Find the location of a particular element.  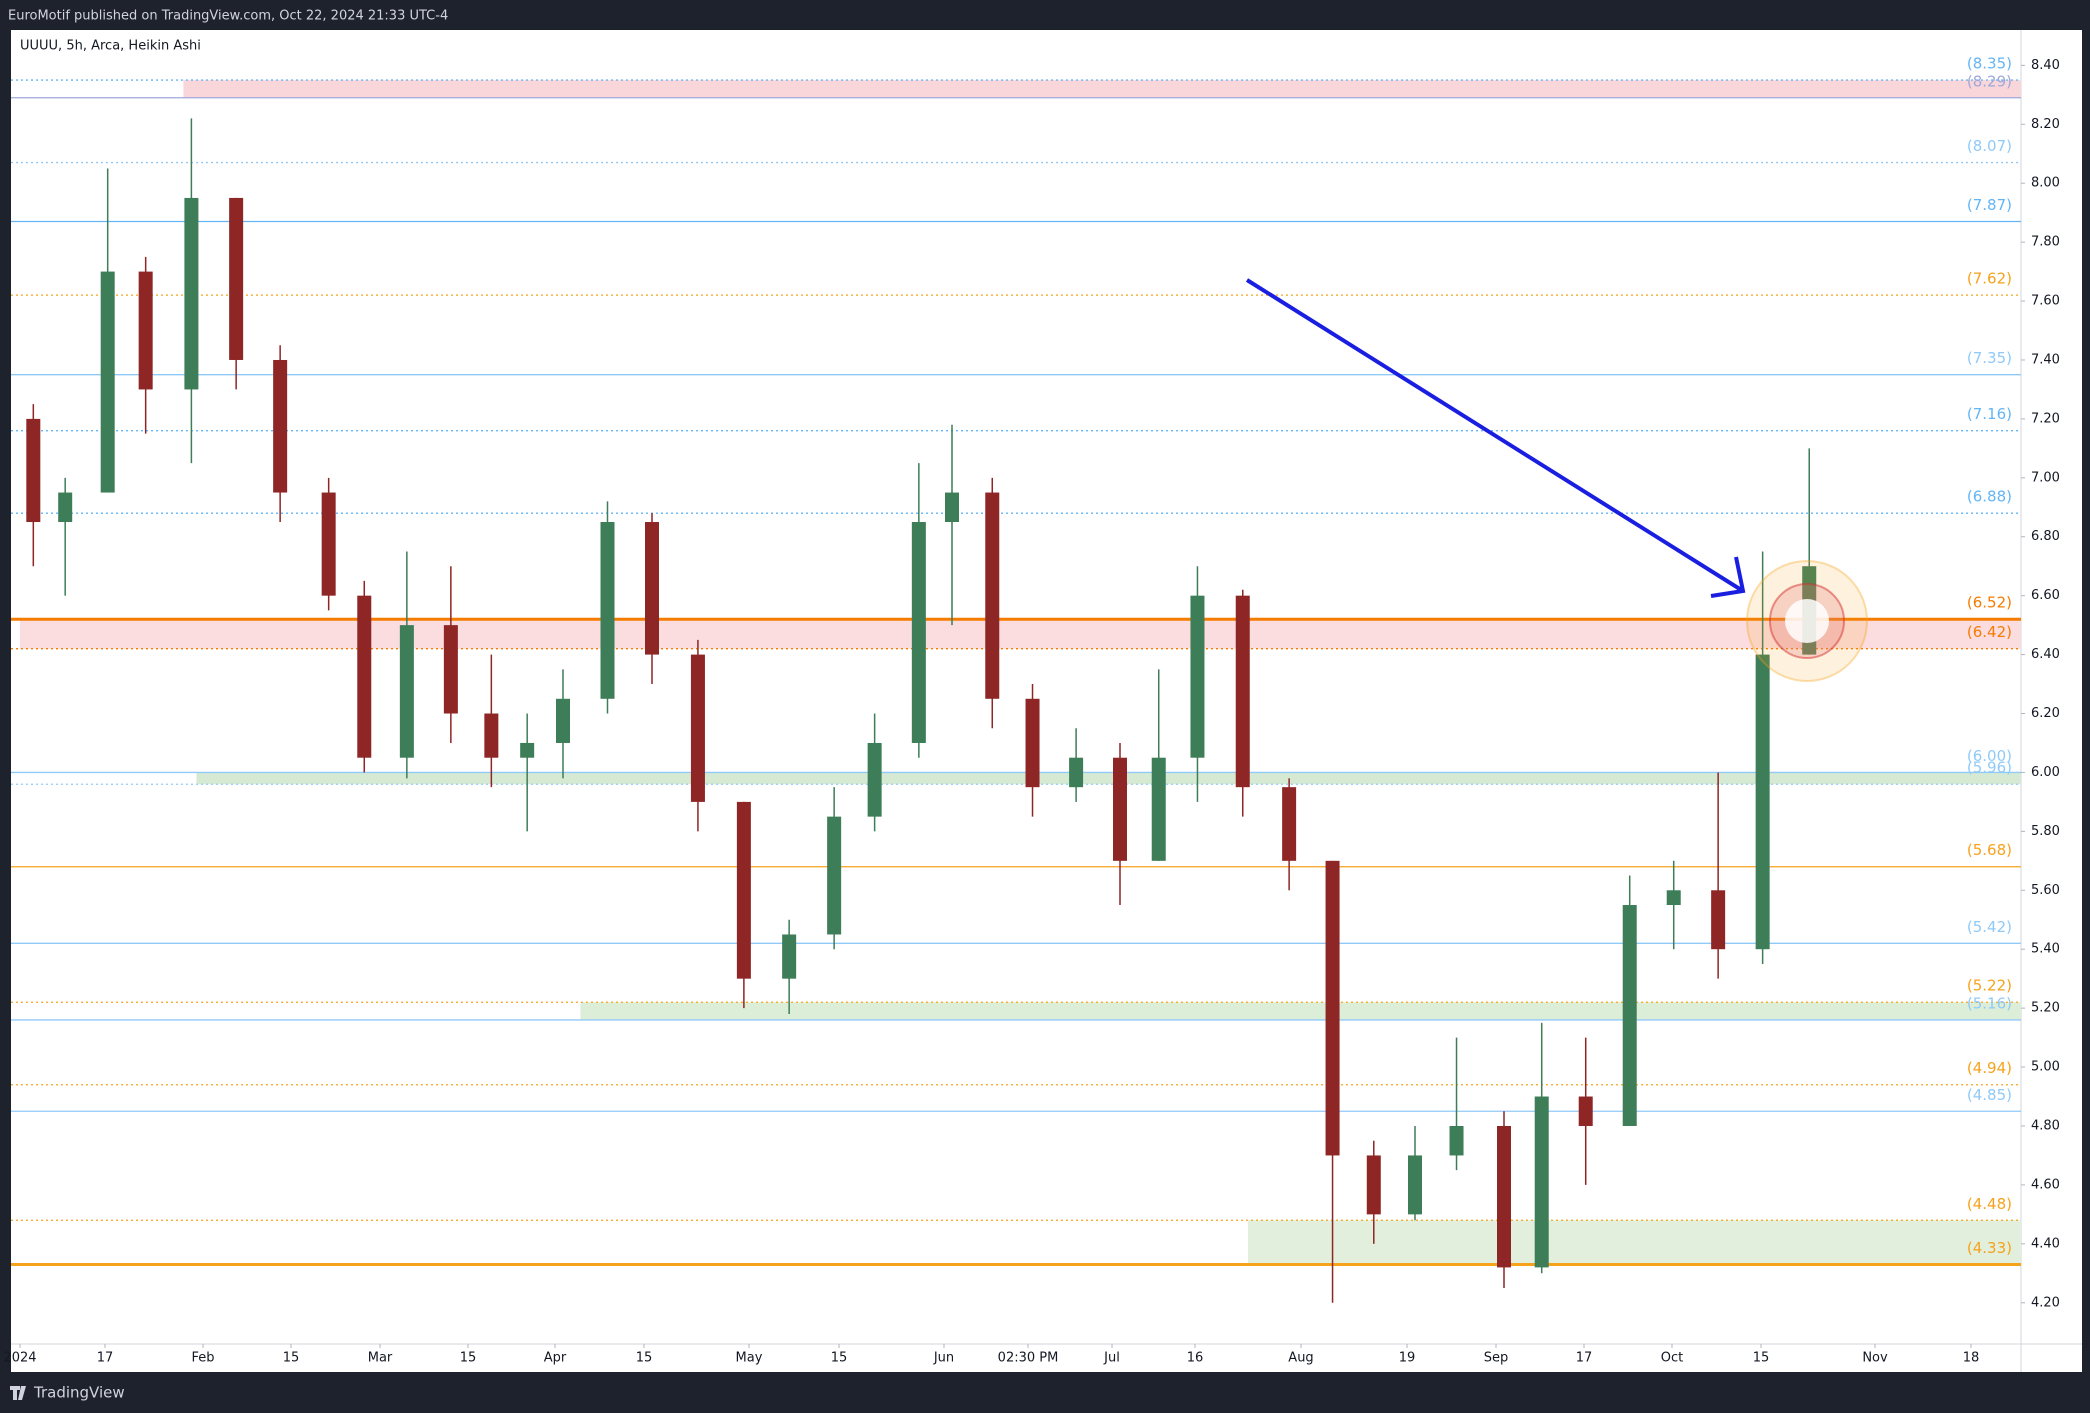

x-tick-label: Oct is located at coordinates (1672, 1358).